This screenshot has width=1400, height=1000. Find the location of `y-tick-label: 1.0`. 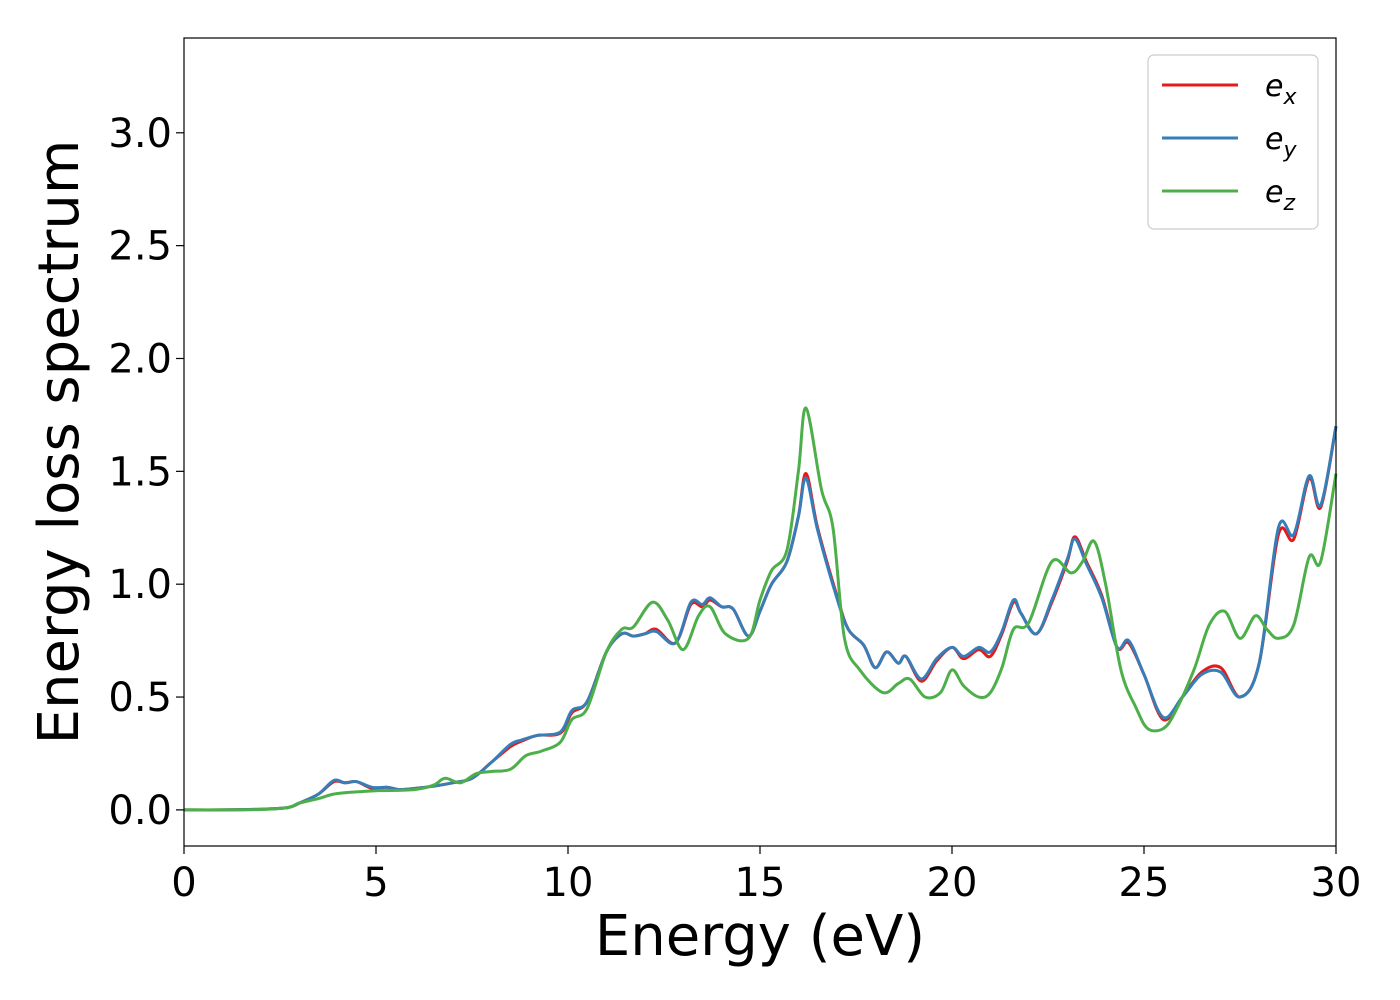

y-tick-label: 1.0 is located at coordinates (140, 585).